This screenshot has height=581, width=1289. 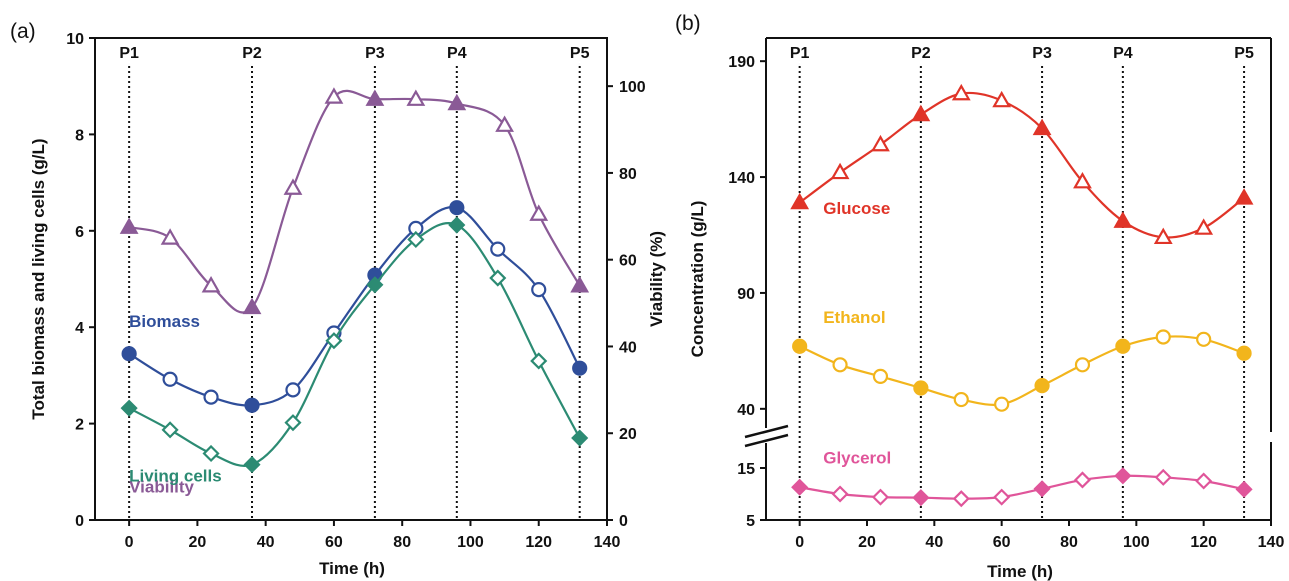 What do you see at coordinates (857, 457) in the screenshot?
I see `series-label-glycerol: Glycerol` at bounding box center [857, 457].